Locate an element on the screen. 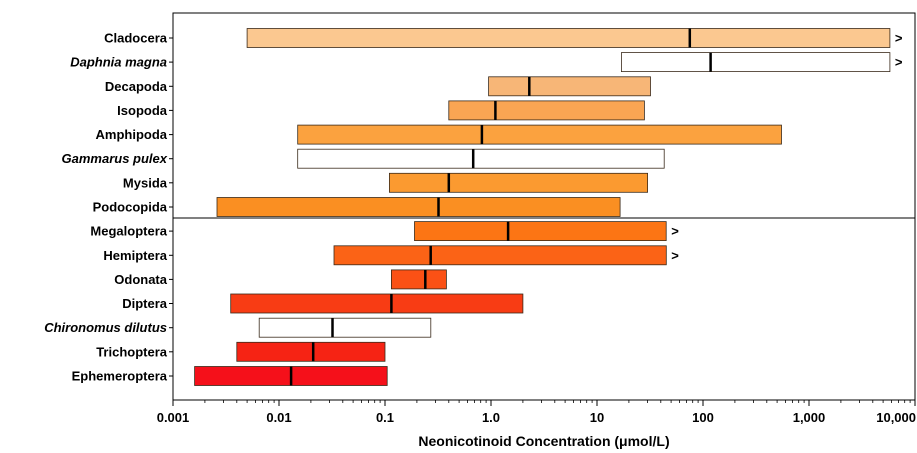 The image size is (917, 453). range-bar-decapoda is located at coordinates (569, 86).